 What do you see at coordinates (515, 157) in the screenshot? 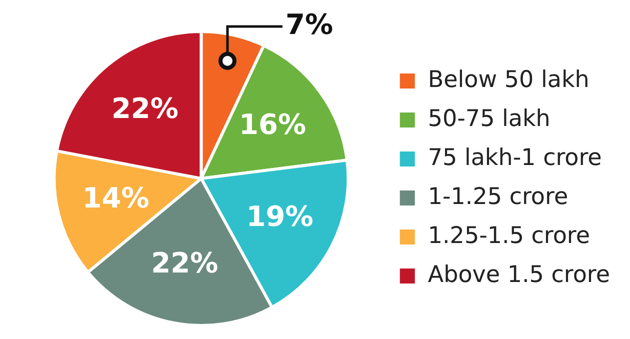
I see `legend-label: 75 lakh-1 crore` at bounding box center [515, 157].